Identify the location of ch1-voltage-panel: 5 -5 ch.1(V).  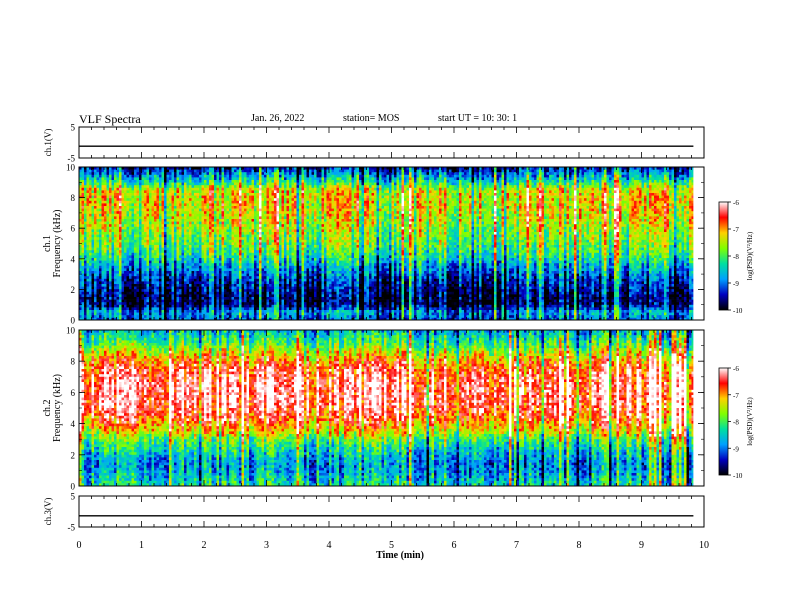
(374, 143).